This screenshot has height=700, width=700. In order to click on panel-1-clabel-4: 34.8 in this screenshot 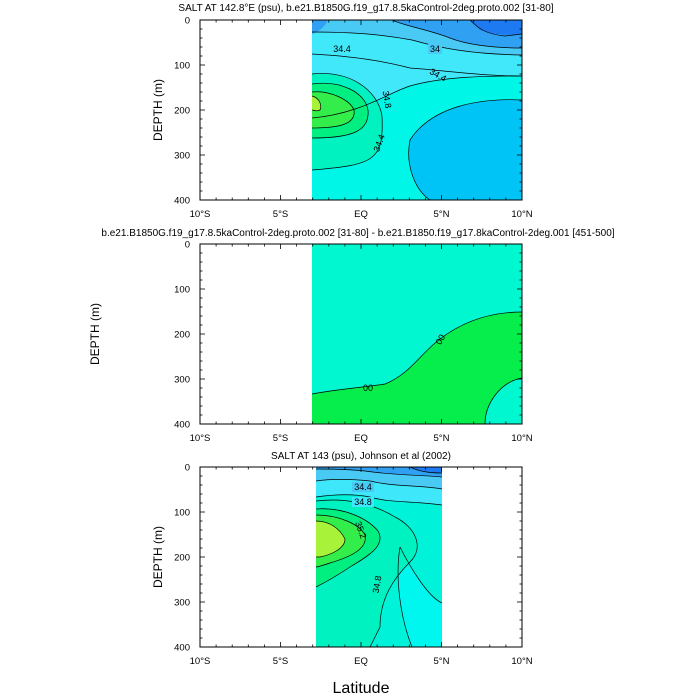, I will do `click(387, 99)`.